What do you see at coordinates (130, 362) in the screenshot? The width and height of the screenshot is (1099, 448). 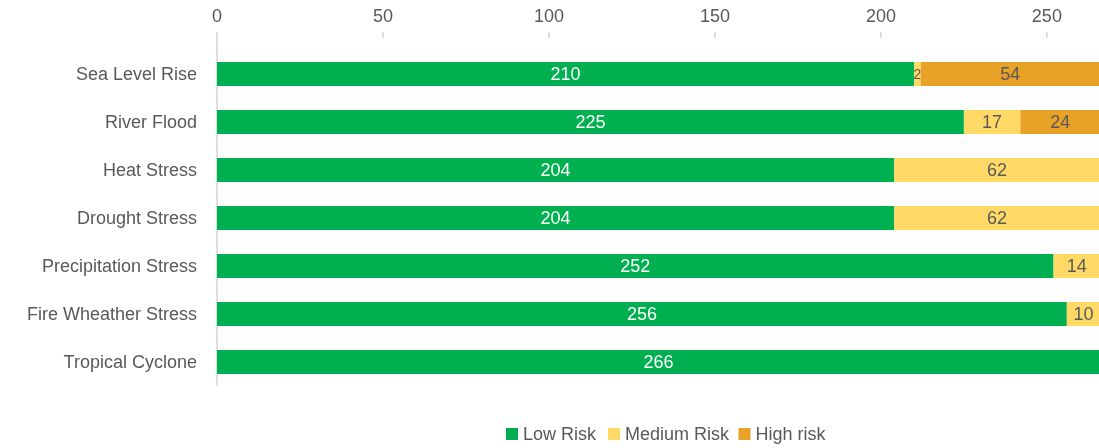 I see `y-tick-label: Tropical Cyclone` at bounding box center [130, 362].